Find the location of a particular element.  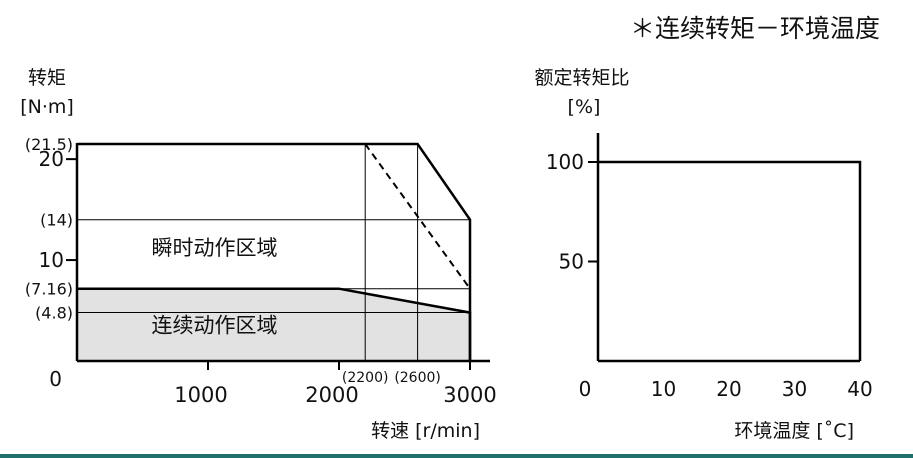

chart1-y-tick-label: (4.8) is located at coordinates (54, 313).